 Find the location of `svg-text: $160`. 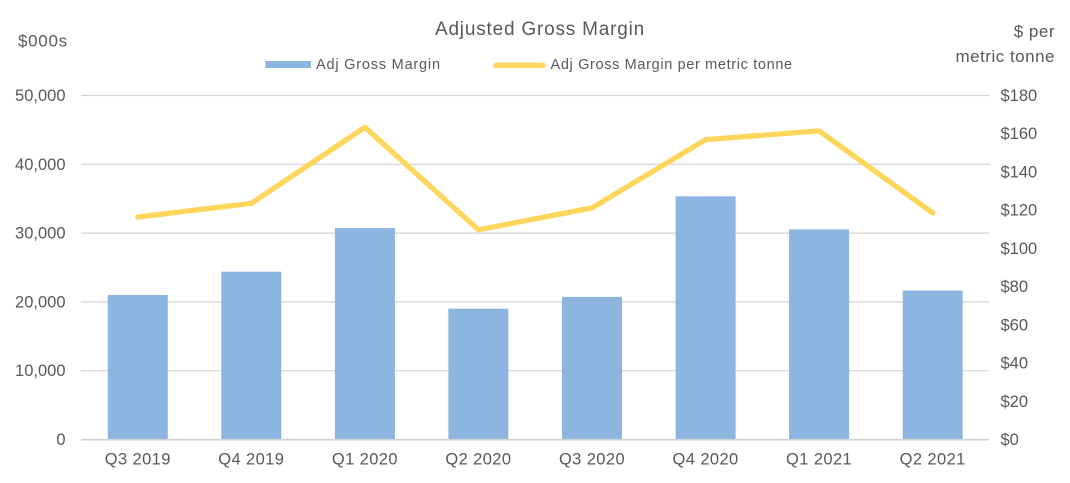

svg-text: $160 is located at coordinates (1019, 134).